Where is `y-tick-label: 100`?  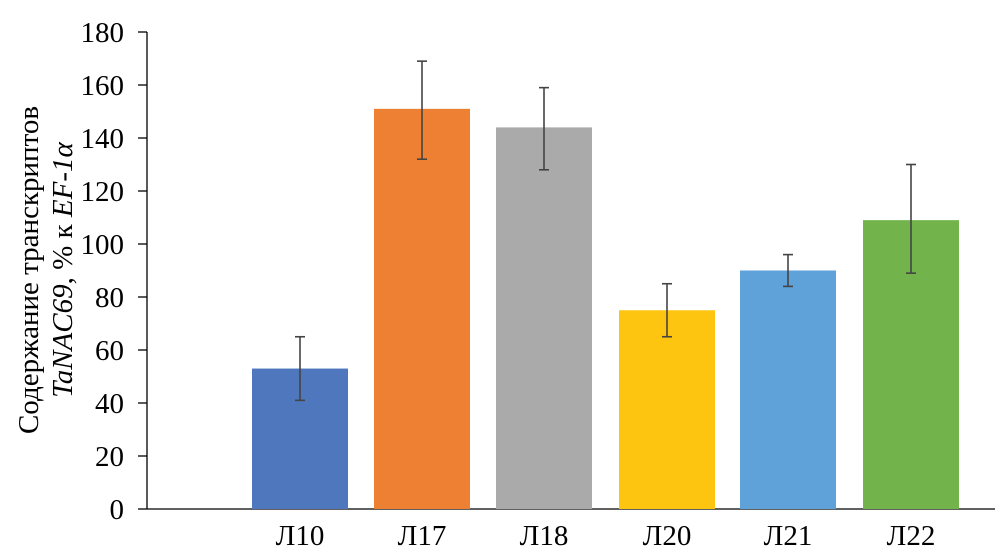
y-tick-label: 100 is located at coordinates (103, 245).